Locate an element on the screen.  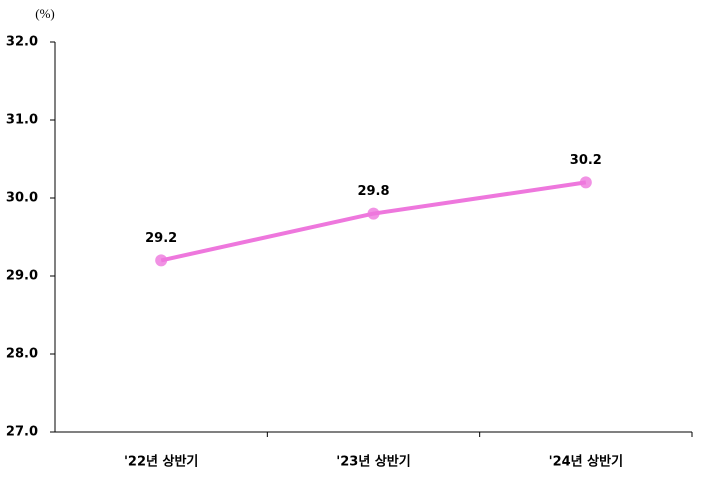
y-axis-title: (%) is located at coordinates (45, 13).